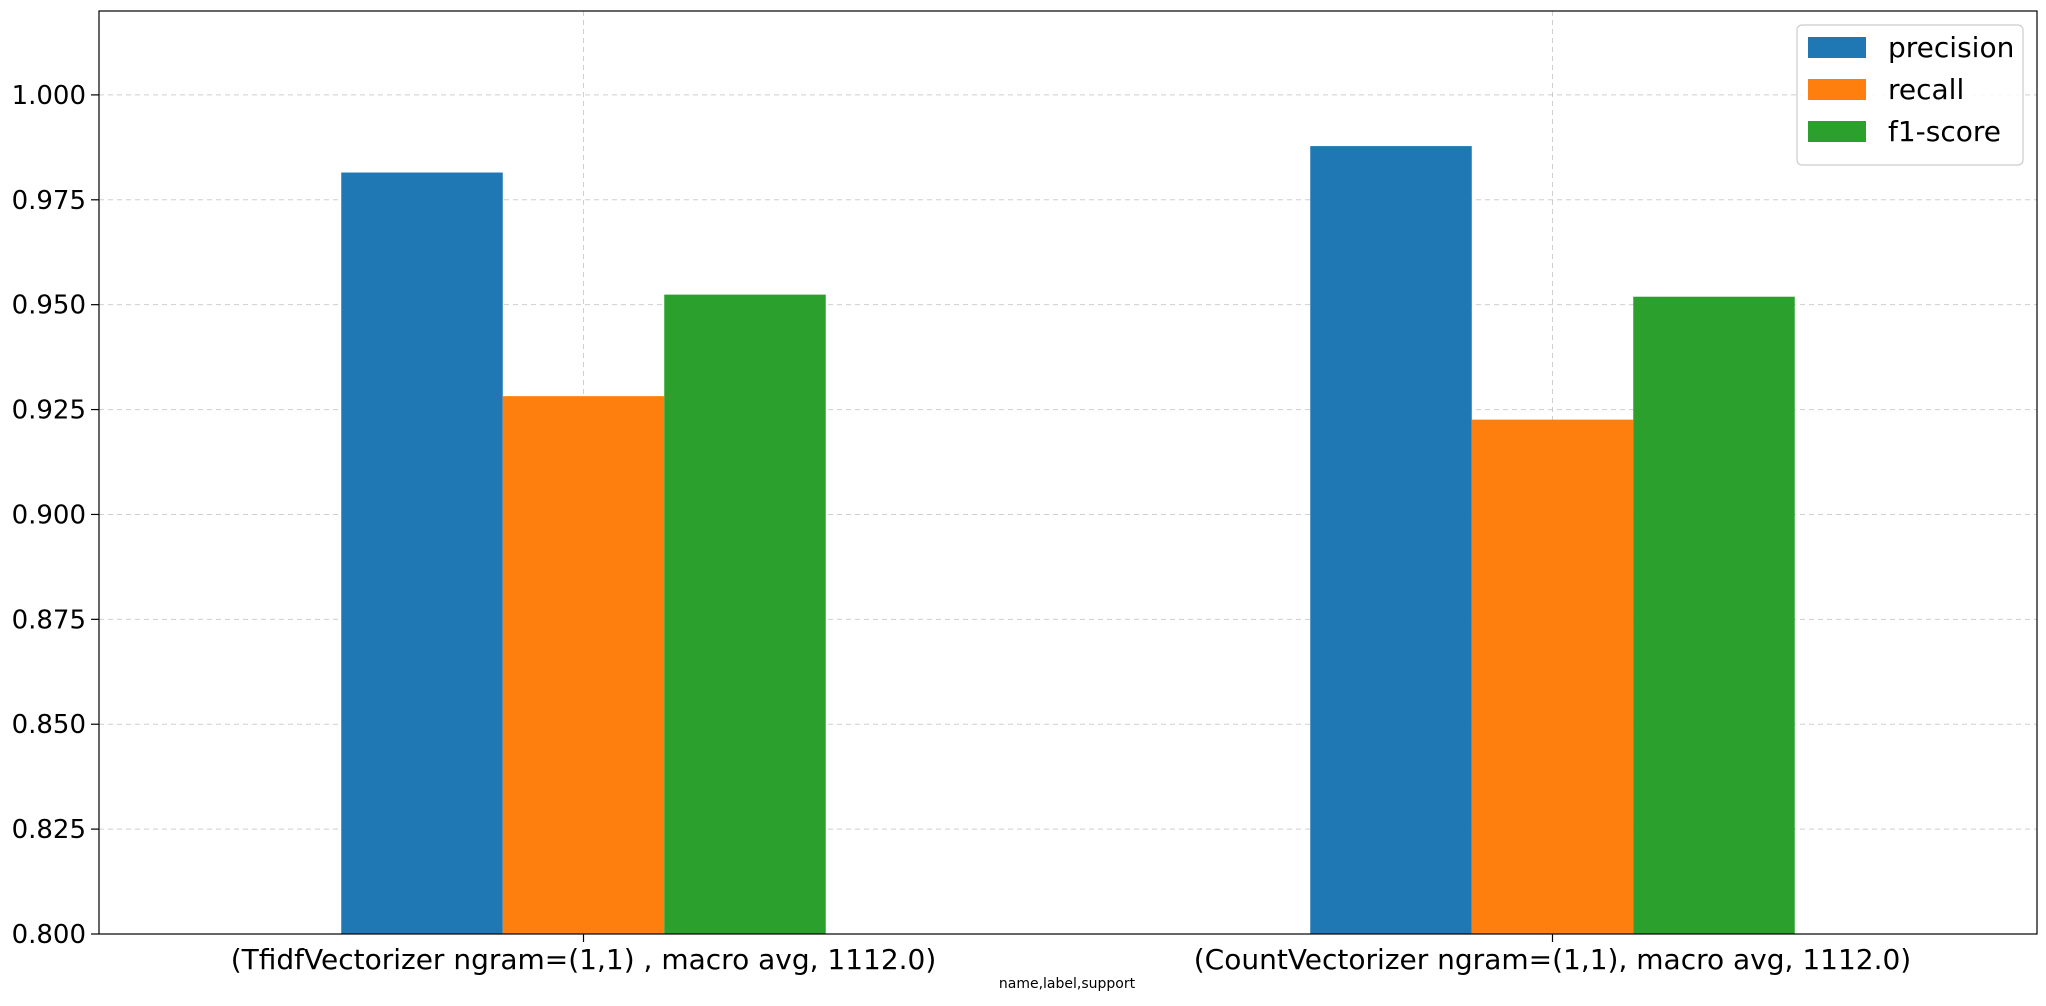 This screenshot has height=1006, width=2046. Describe the element at coordinates (1951, 47) in the screenshot. I see `legend-label-precision: precision` at that location.